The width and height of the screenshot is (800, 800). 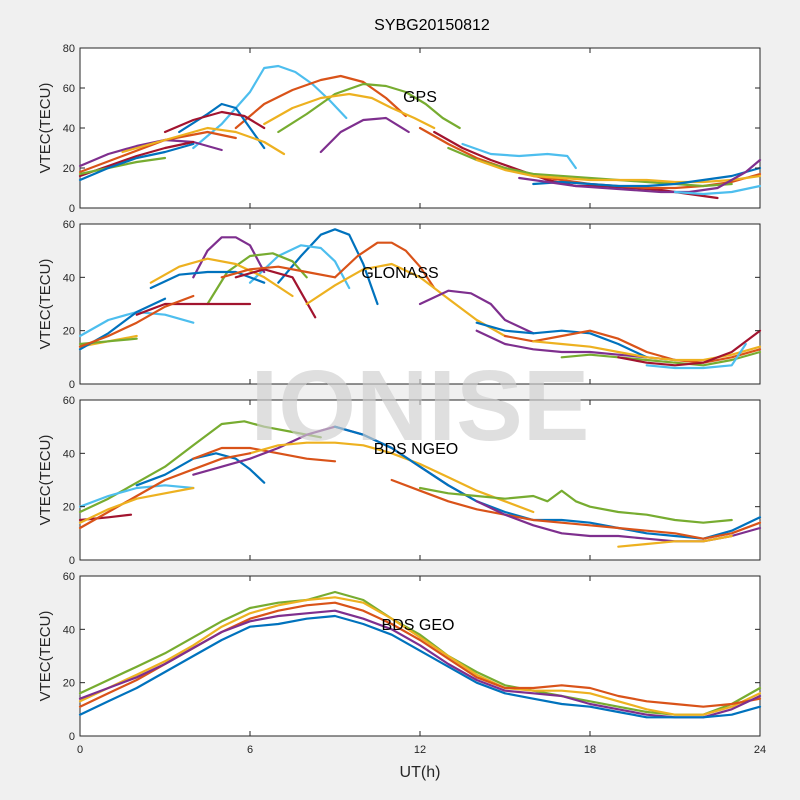 I want to click on panel-label: GPS, so click(x=420, y=97).